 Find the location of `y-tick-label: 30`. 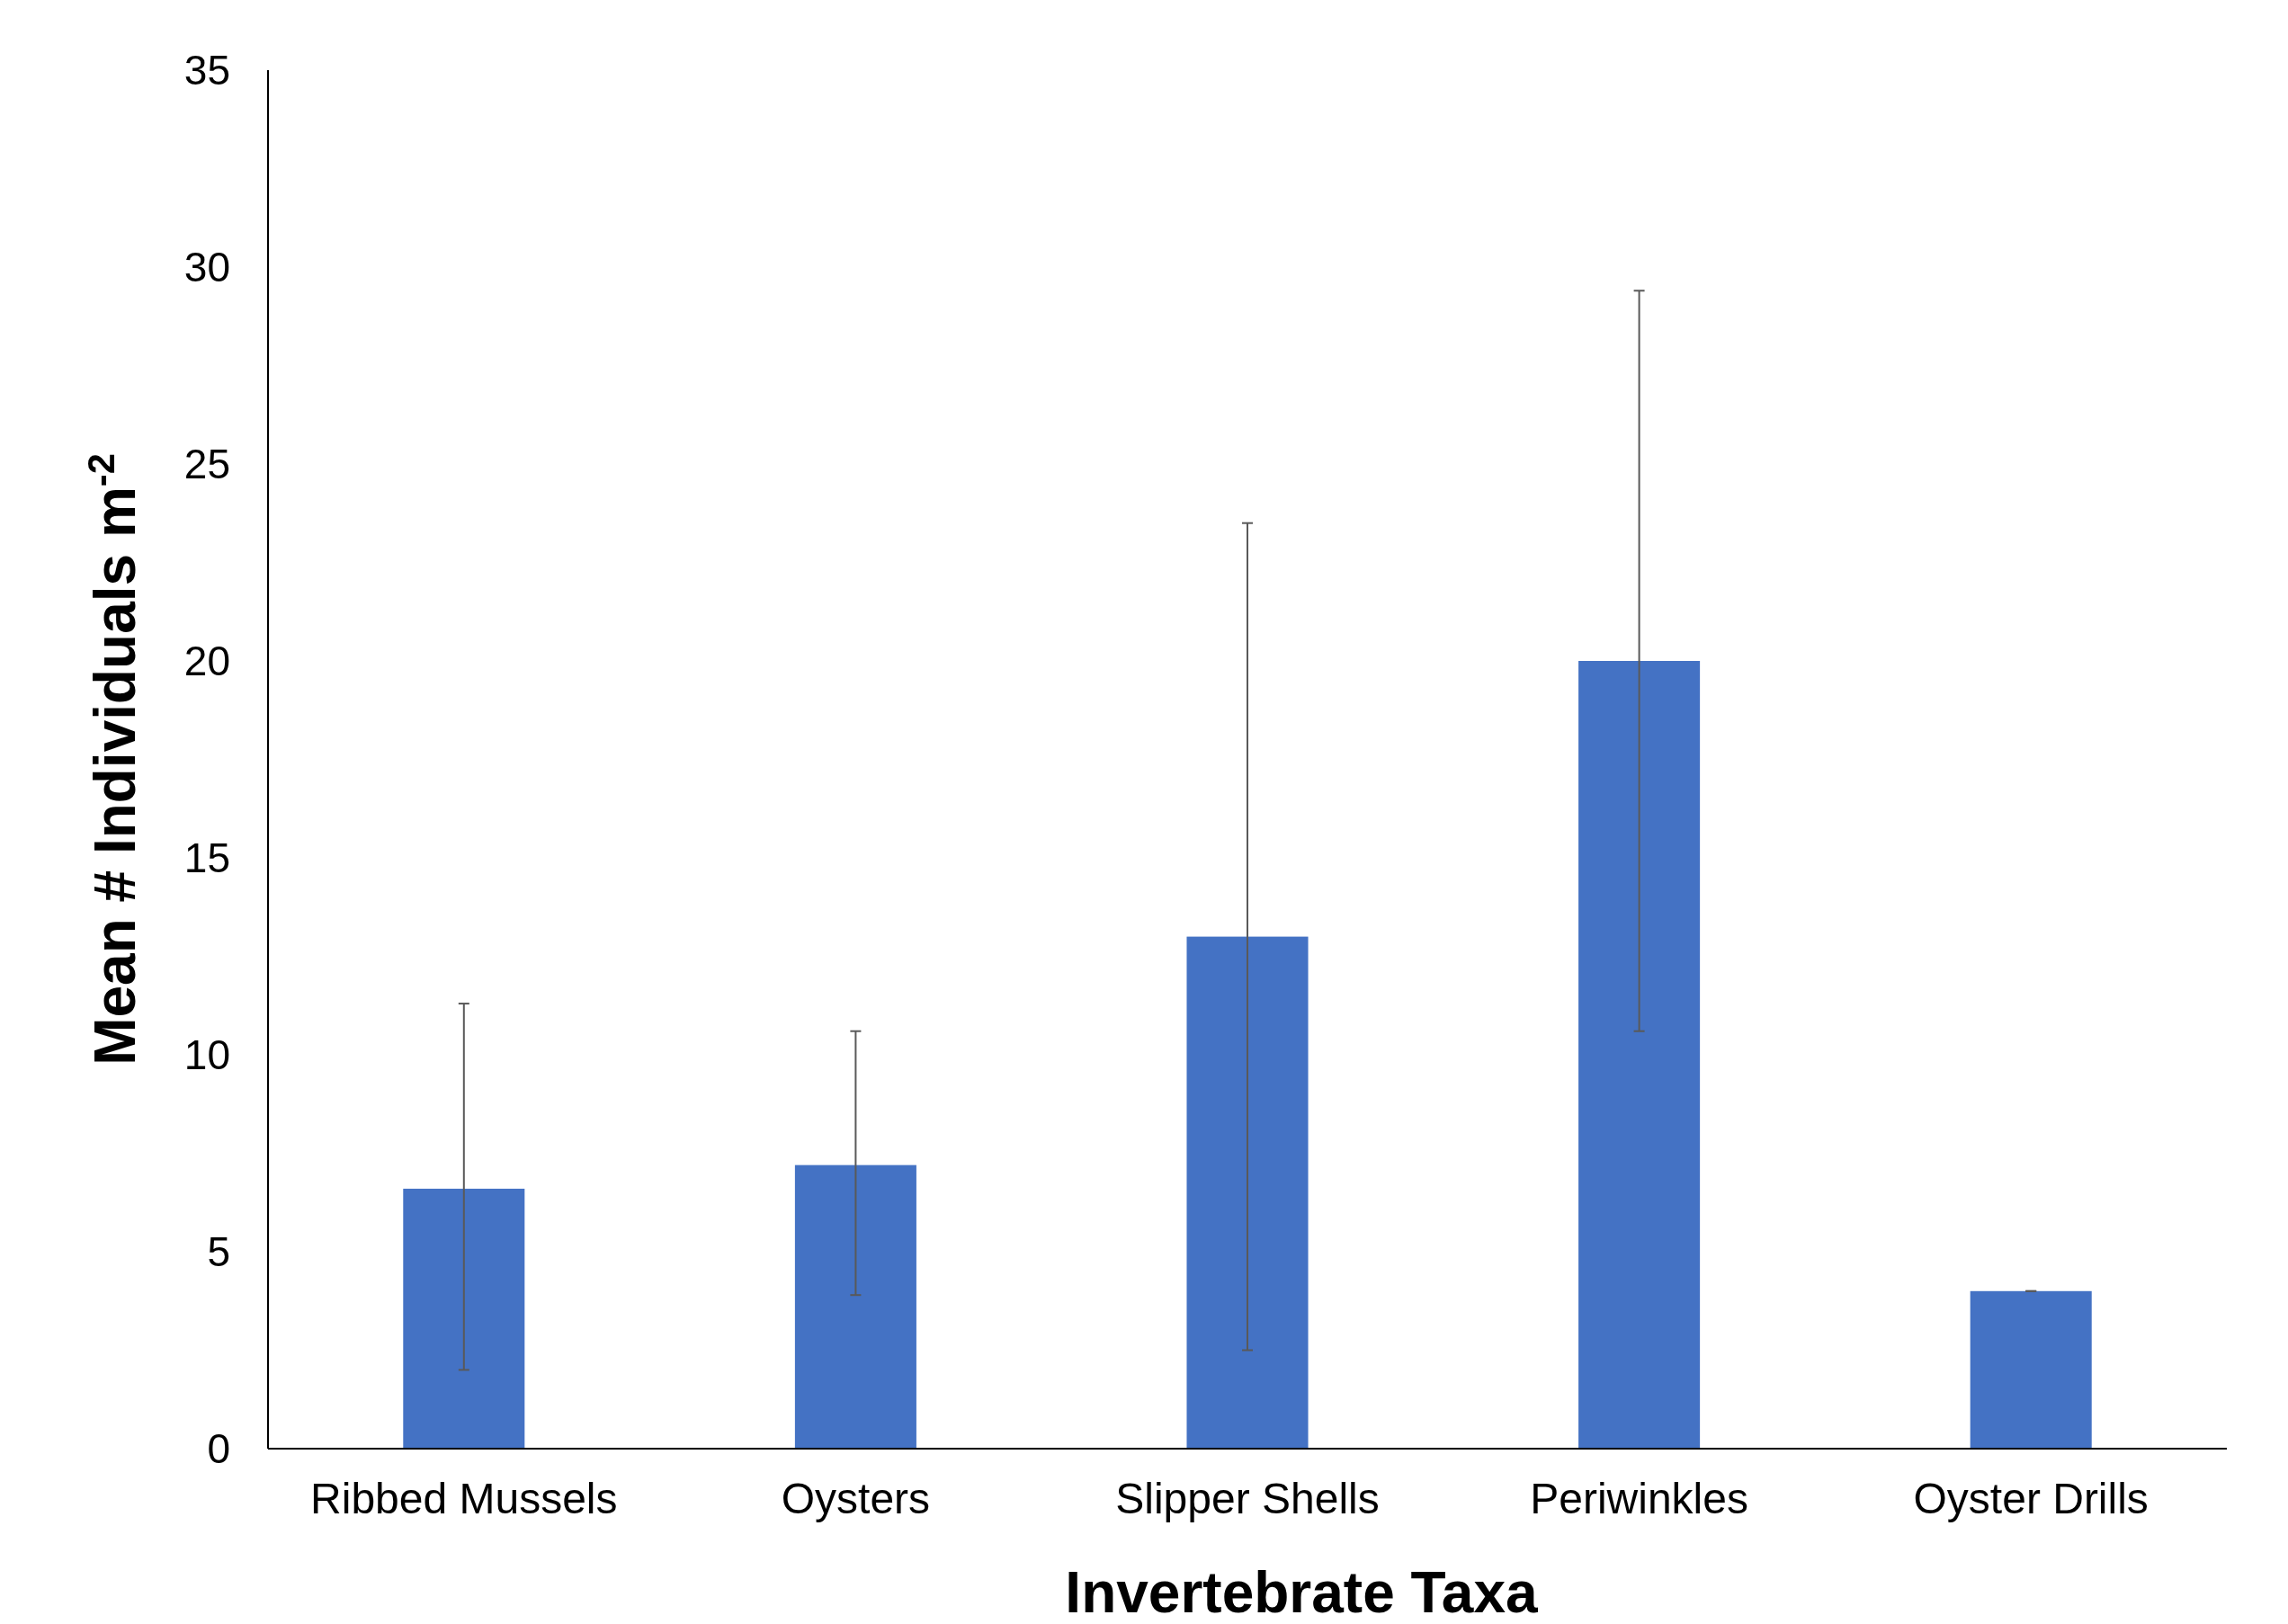

y-tick-label: 30 is located at coordinates (206, 267).